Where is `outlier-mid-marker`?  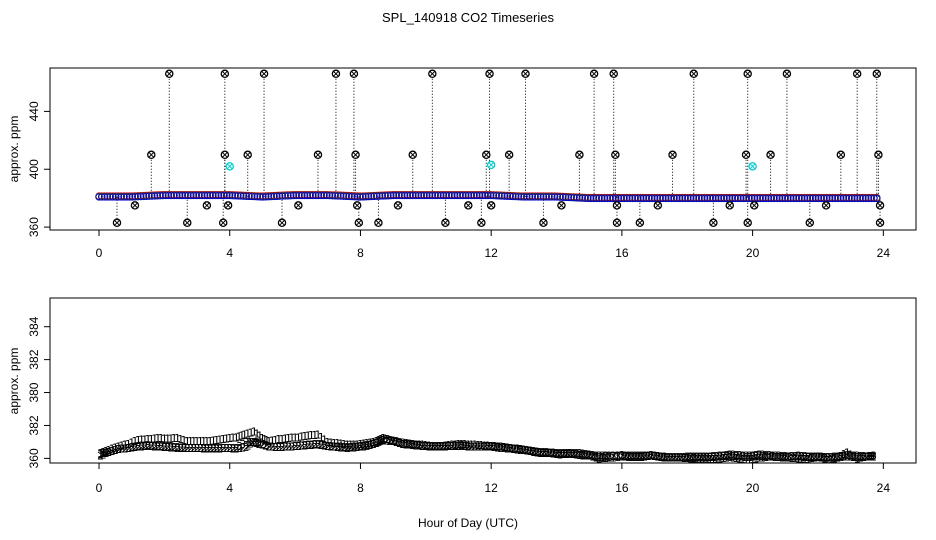
outlier-mid-marker is located at coordinates (318, 155).